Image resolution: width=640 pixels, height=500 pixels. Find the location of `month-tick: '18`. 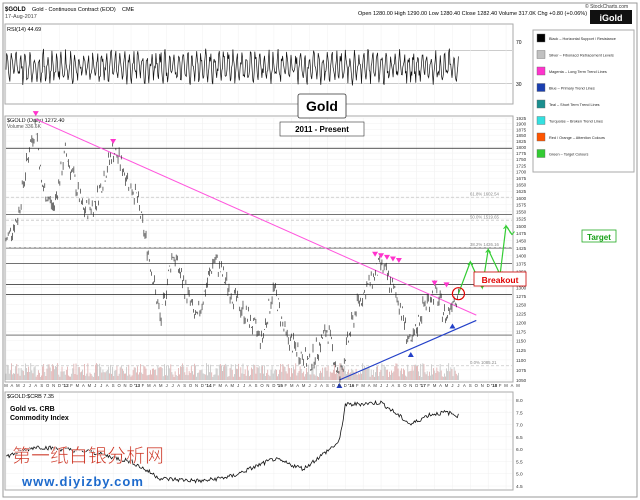

month-tick: '18 is located at coordinates (494, 385).